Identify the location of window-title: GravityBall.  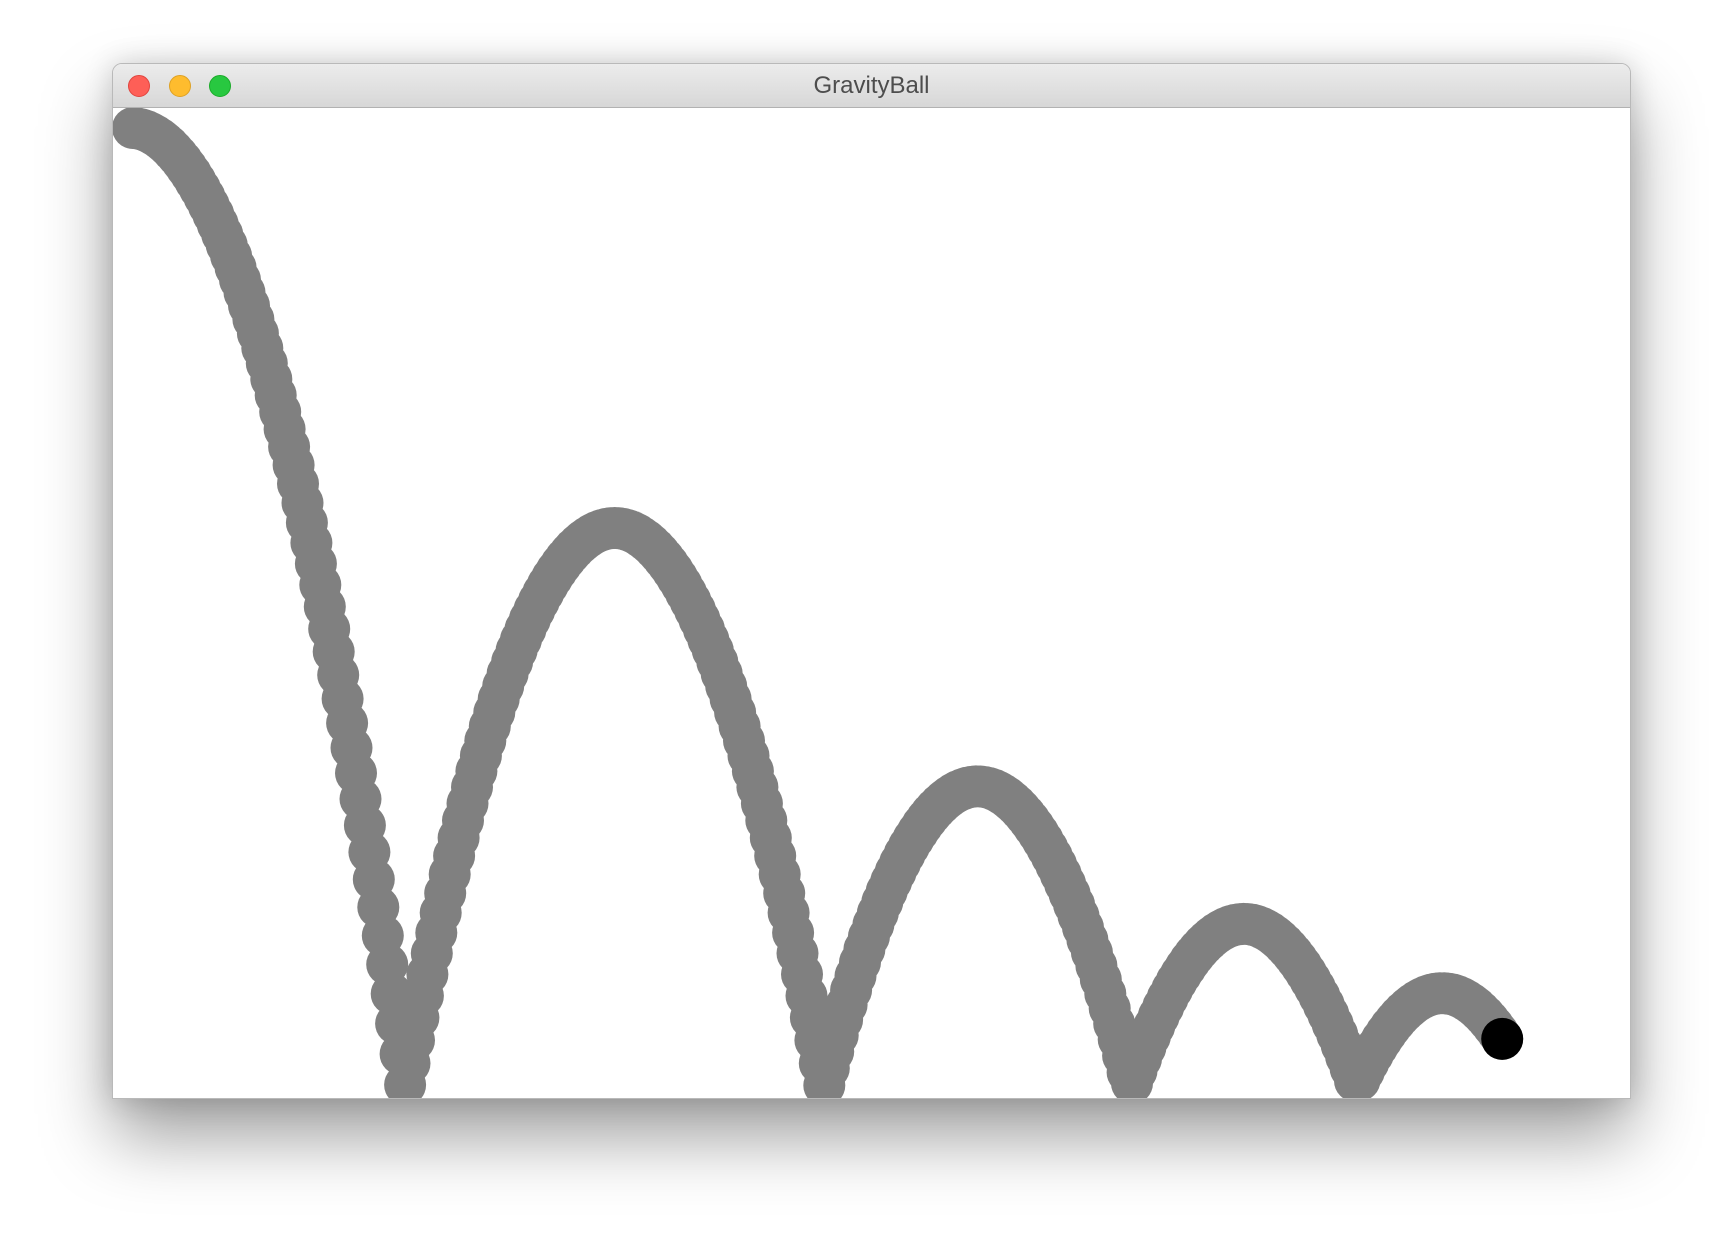
(871, 85).